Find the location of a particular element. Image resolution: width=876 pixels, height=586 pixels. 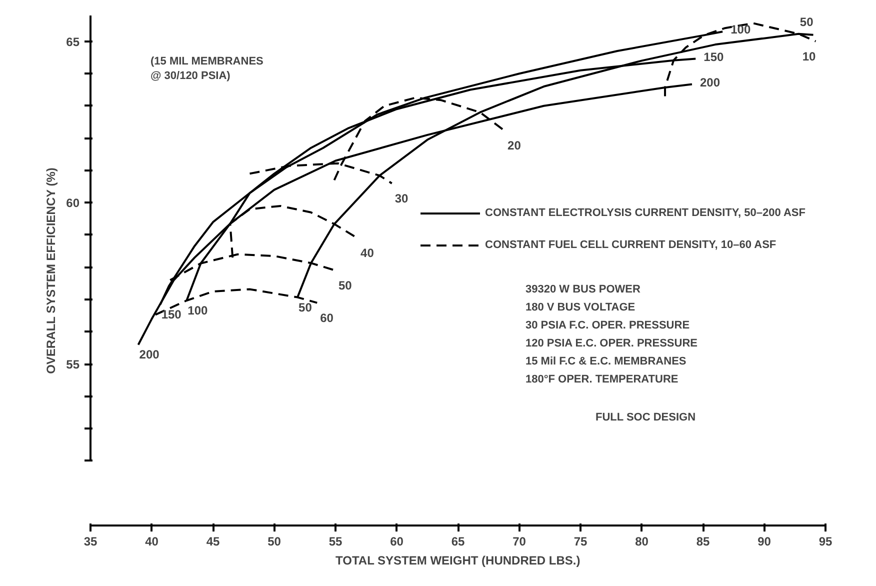

annotation: 39320 W BUS POWER is located at coordinates (583, 290).